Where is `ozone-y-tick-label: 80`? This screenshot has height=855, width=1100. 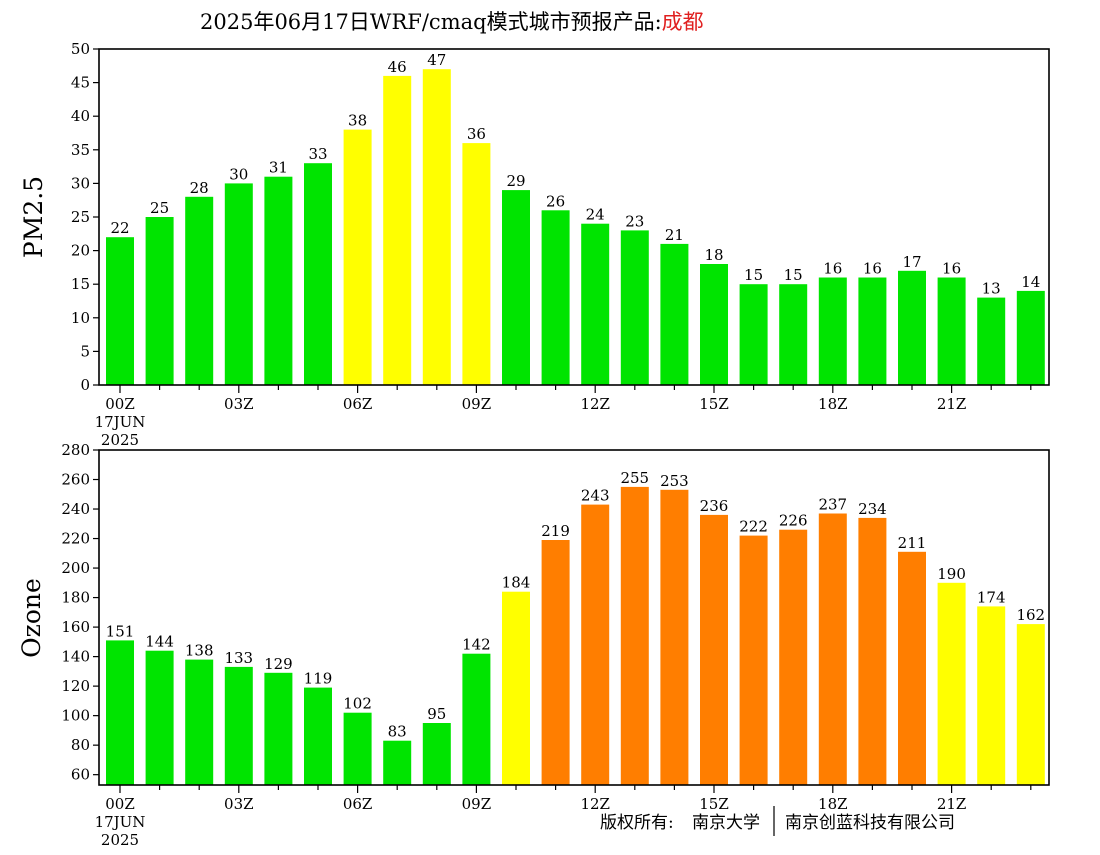
ozone-y-tick-label: 80 is located at coordinates (80, 745).